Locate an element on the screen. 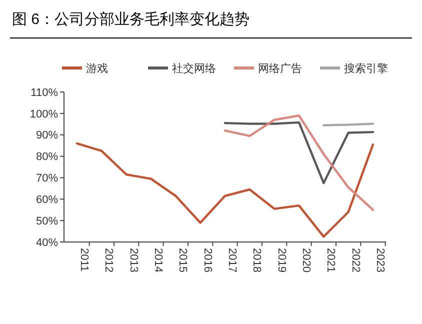  x-tick-label: 2023 is located at coordinates (380, 260).